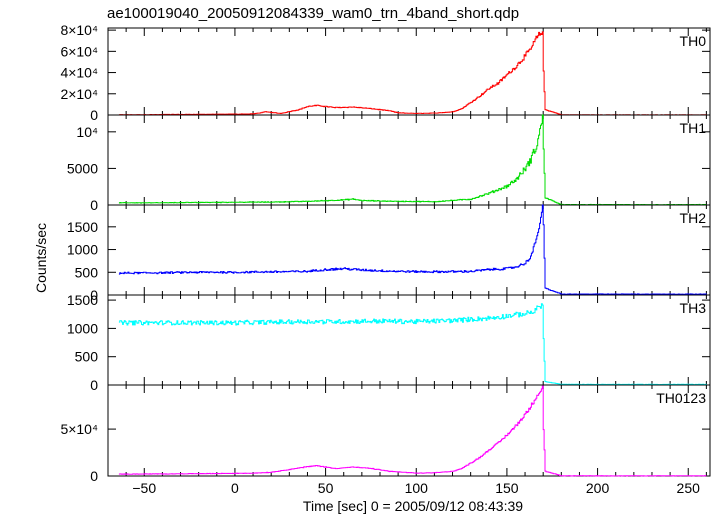 The width and height of the screenshot is (717, 516). I want to click on panel-label: TH2, so click(693, 218).